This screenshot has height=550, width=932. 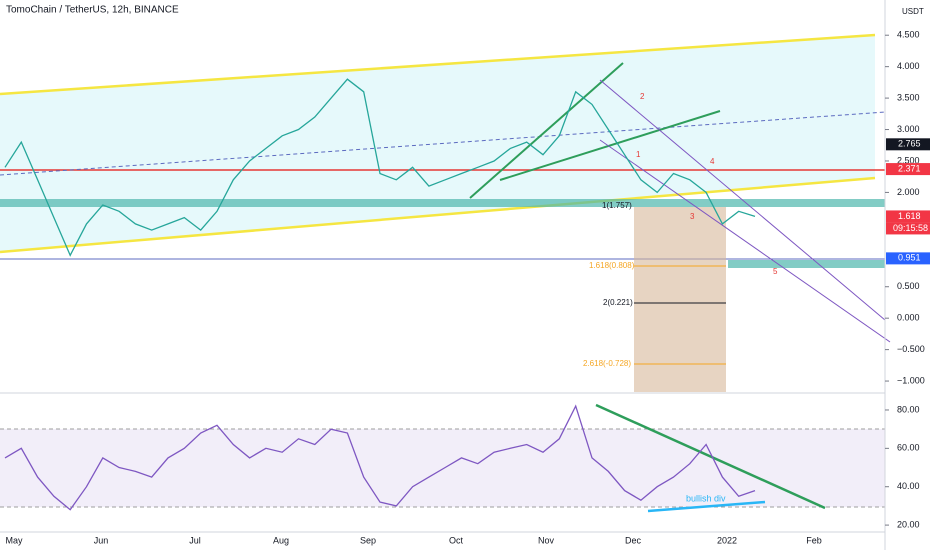 What do you see at coordinates (908, 192) in the screenshot?
I see `y-tick-label: 2.000` at bounding box center [908, 192].